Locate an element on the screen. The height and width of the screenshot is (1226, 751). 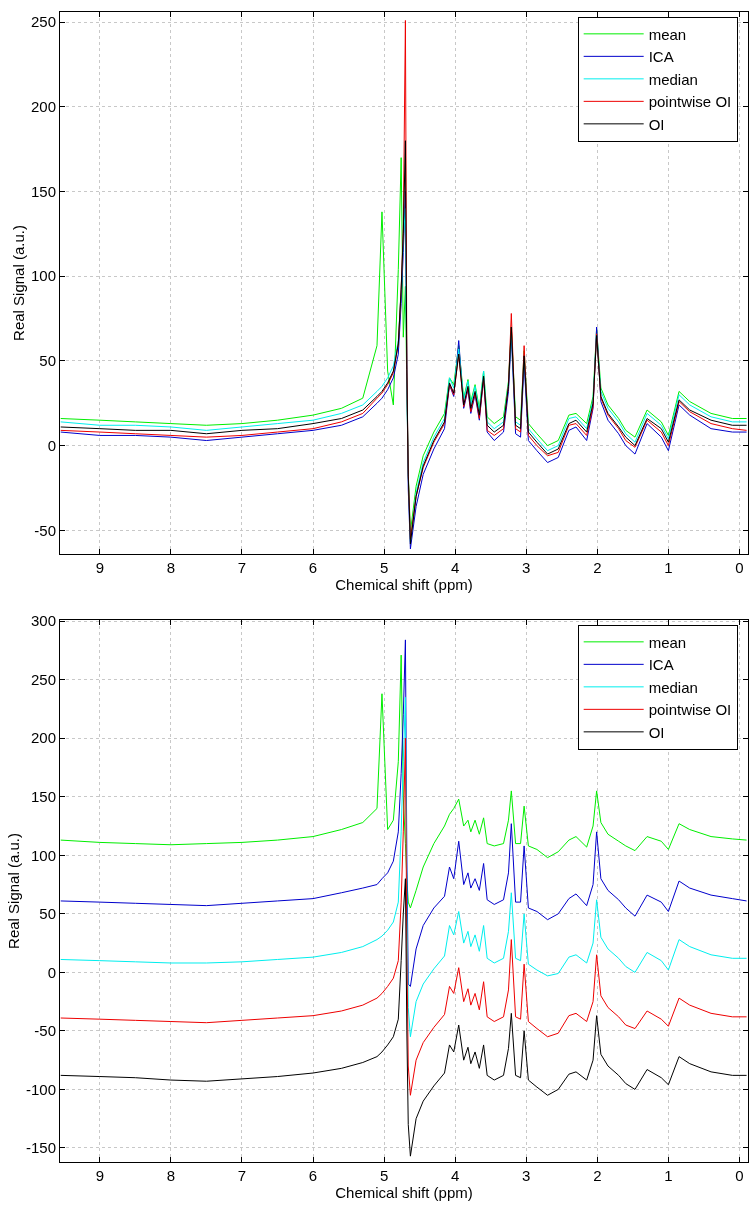
y-tick-label: -100 is located at coordinates (40, 1089).